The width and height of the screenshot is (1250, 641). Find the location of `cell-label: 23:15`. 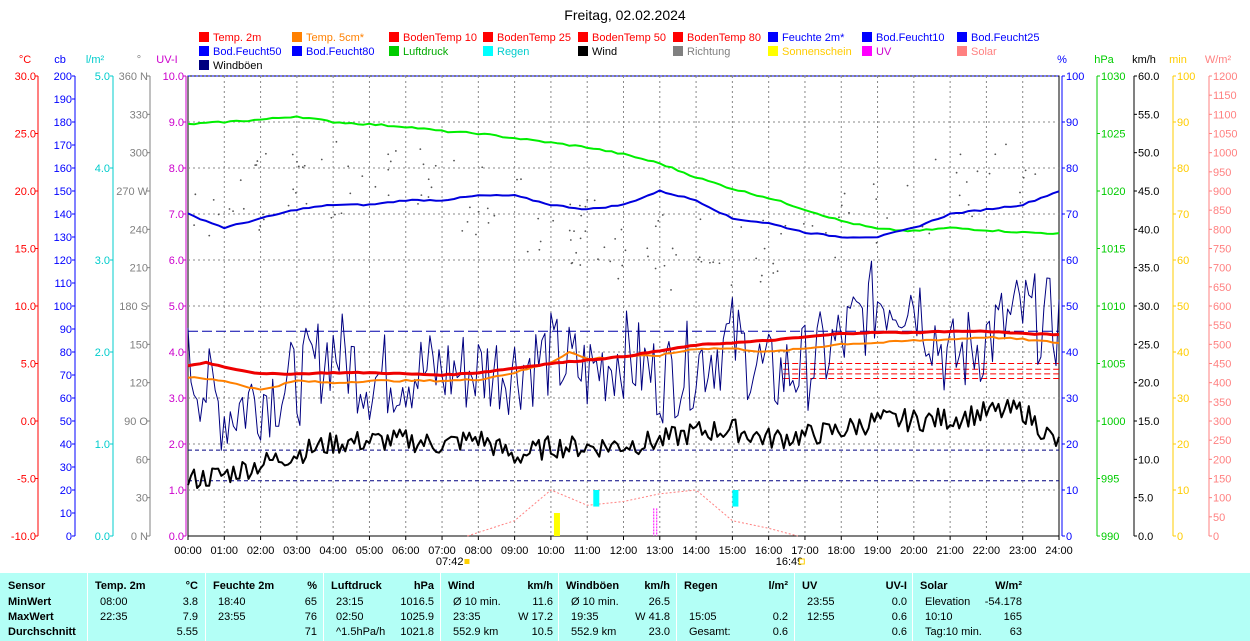

cell-label: 23:15 is located at coordinates (350, 602).